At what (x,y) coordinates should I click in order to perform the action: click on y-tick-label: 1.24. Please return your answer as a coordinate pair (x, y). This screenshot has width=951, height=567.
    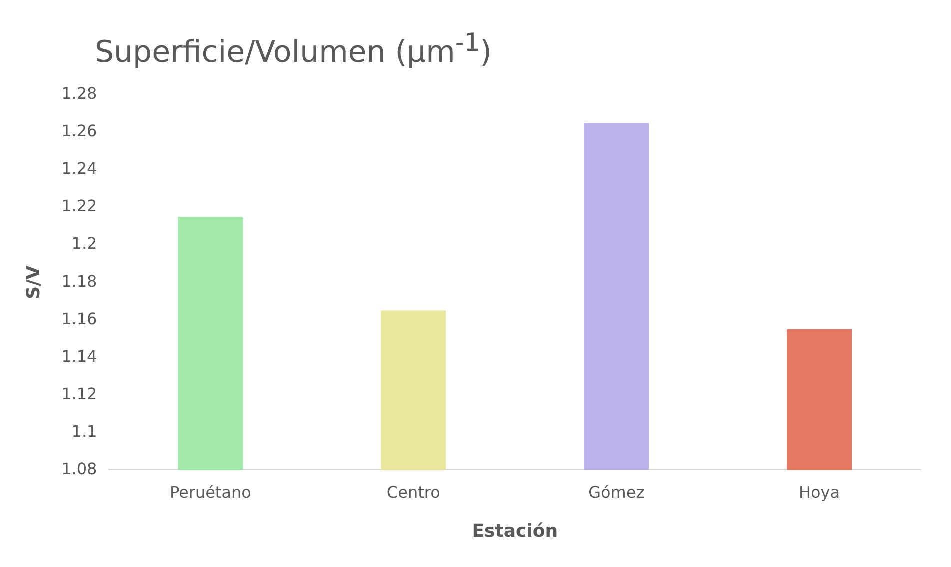
    Looking at the image, I should click on (80, 168).